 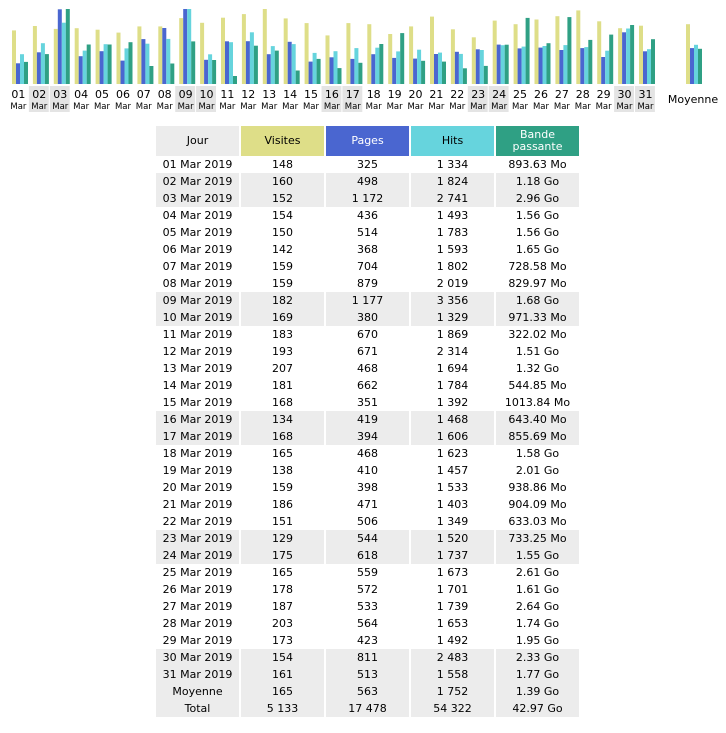 What do you see at coordinates (282, 708) in the screenshot?
I see `cell-visites: 5 133` at bounding box center [282, 708].